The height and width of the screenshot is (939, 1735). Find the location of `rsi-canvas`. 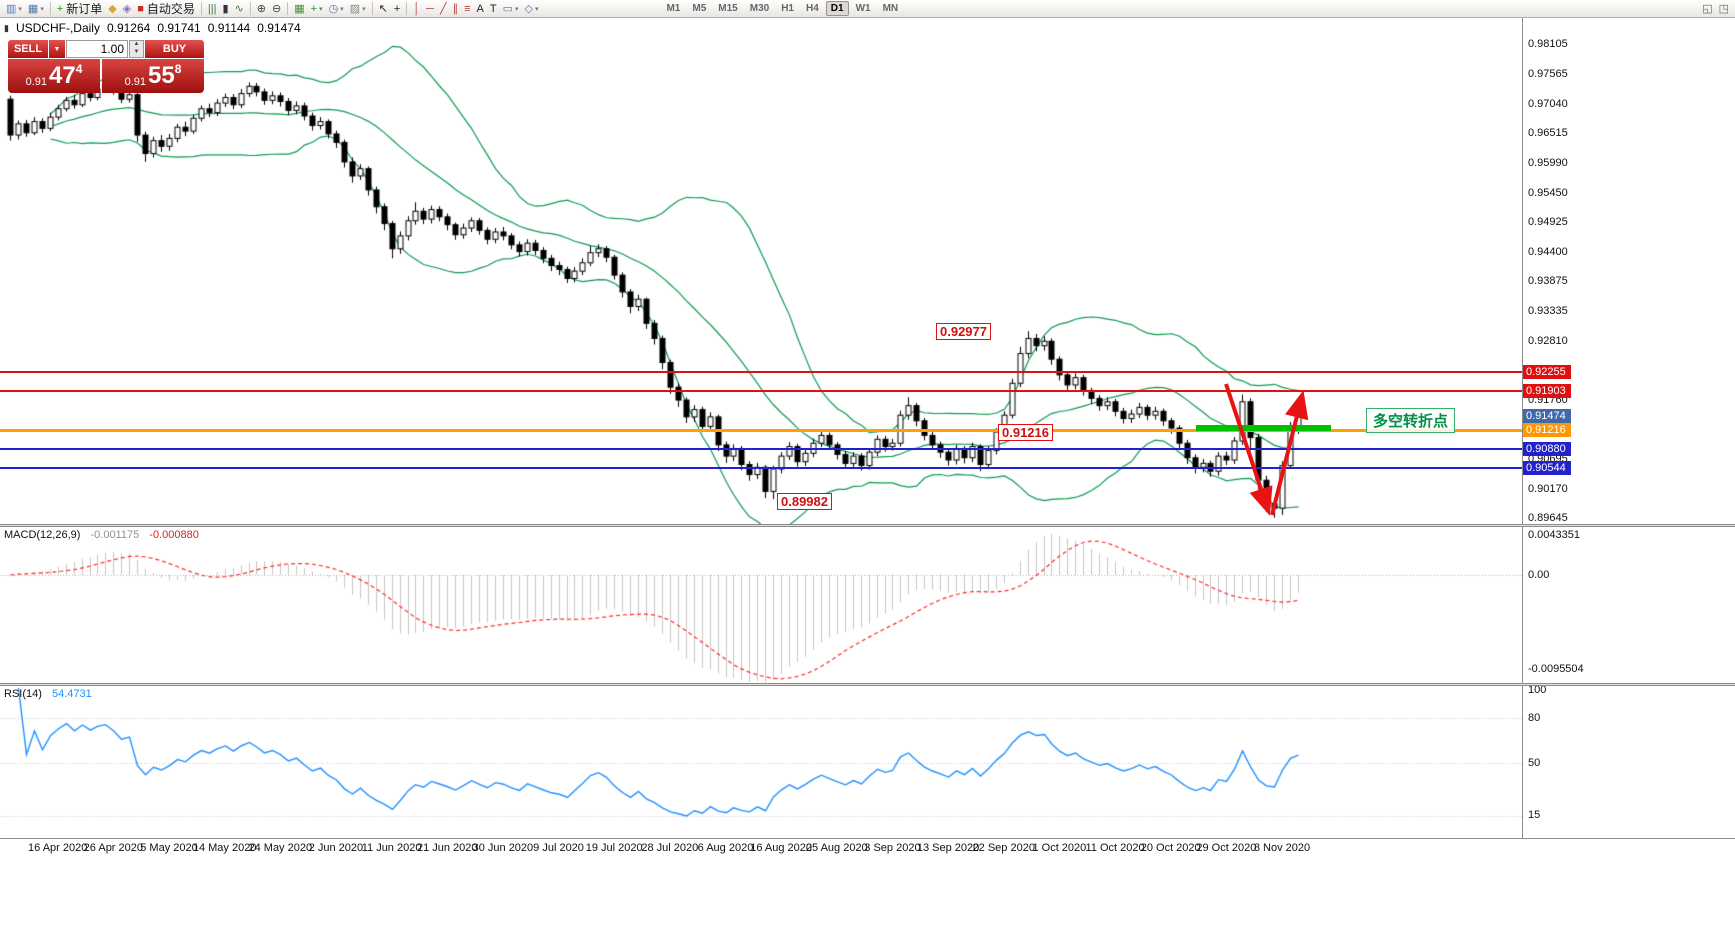

rsi-canvas is located at coordinates (761, 762).